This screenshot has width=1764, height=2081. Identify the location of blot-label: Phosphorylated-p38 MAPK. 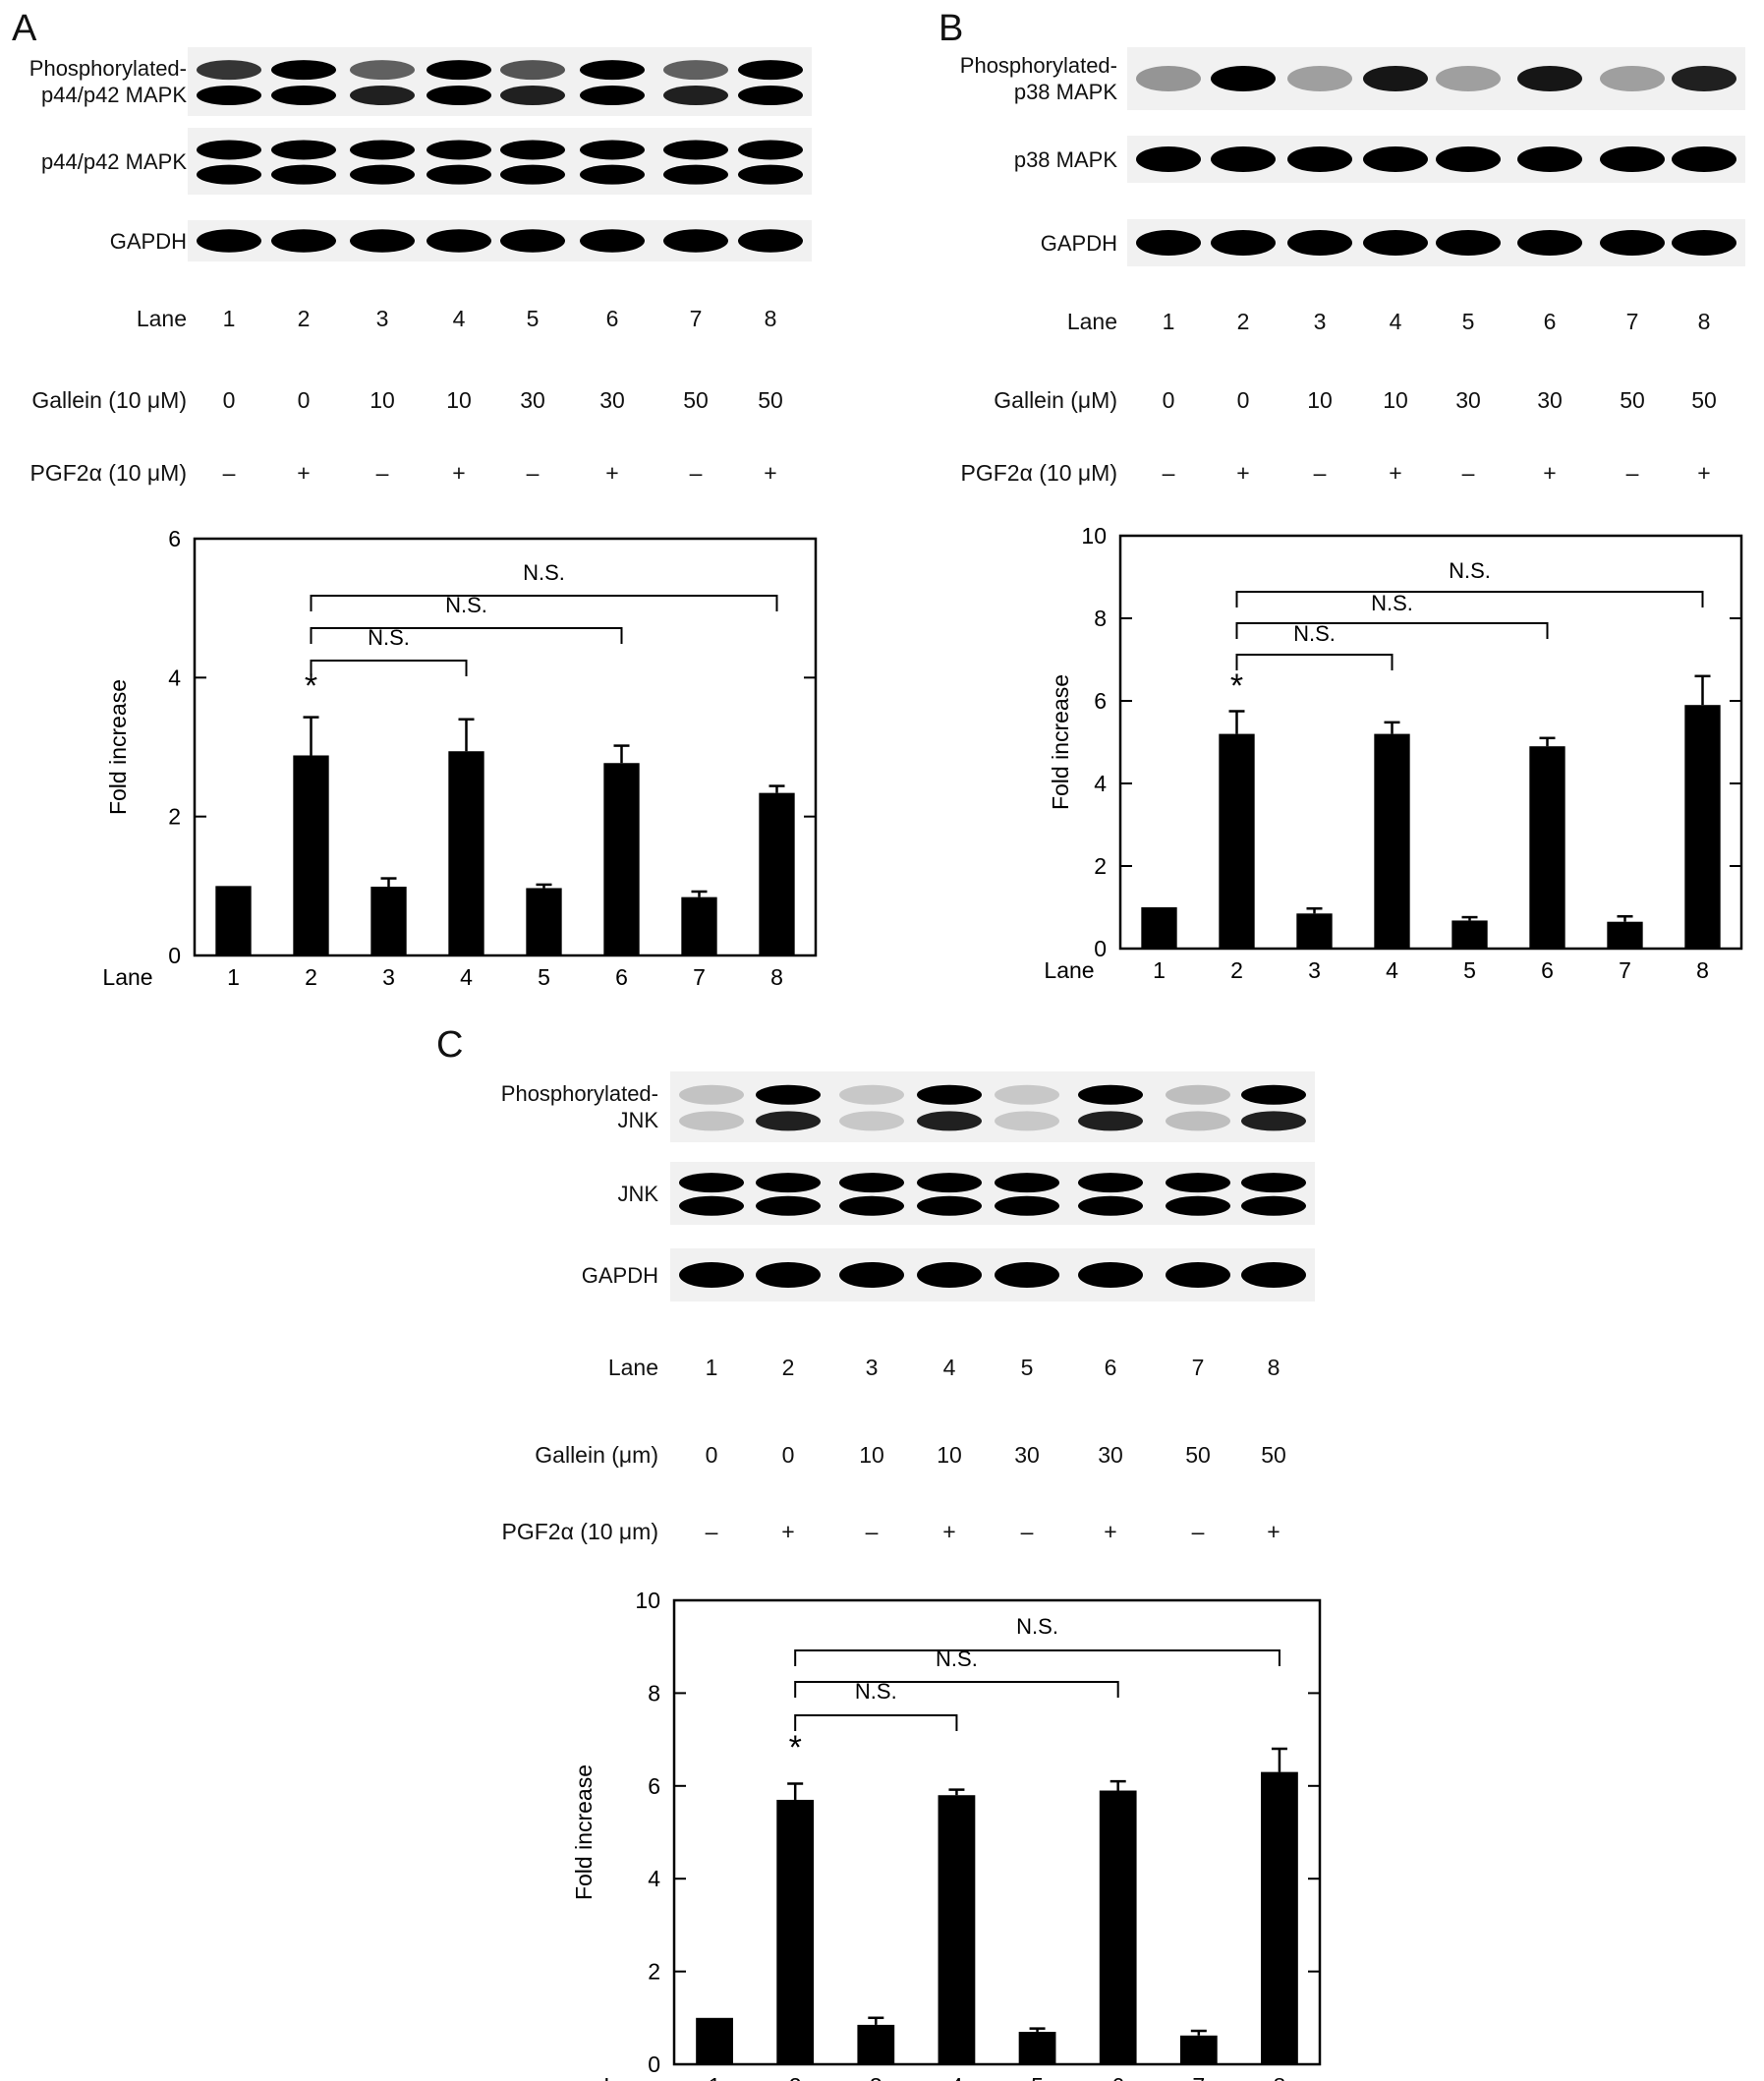
(1038, 78).